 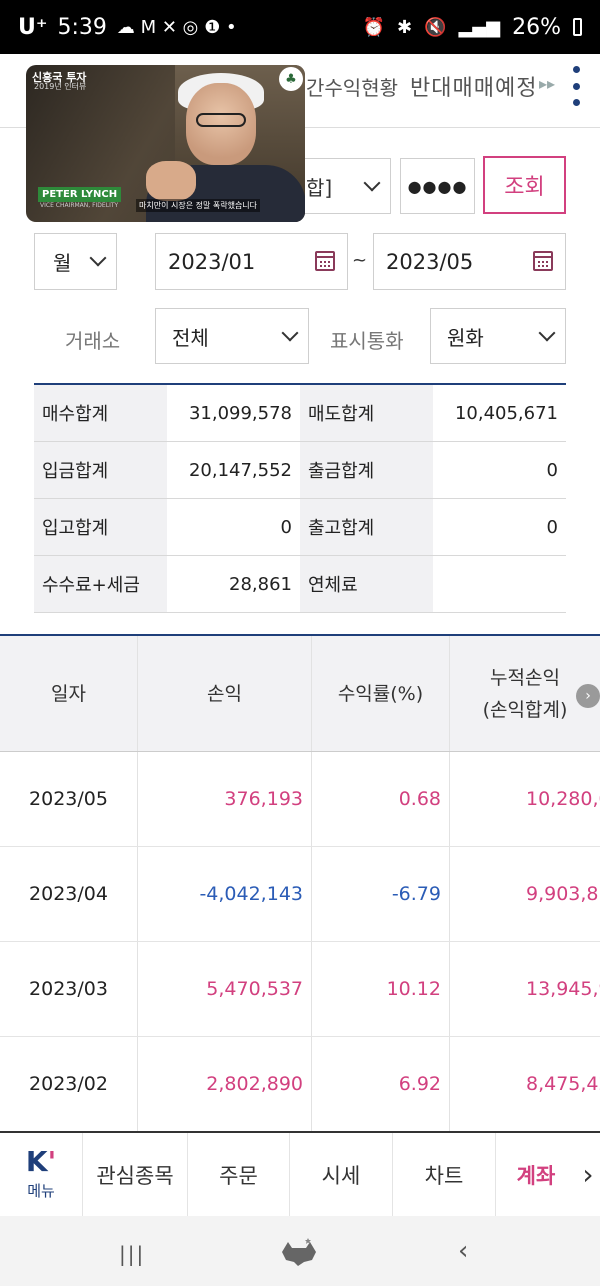 I want to click on table-row: 2023/02 2,802,890 6.92 8,475,42, so click(x=300, y=1084).